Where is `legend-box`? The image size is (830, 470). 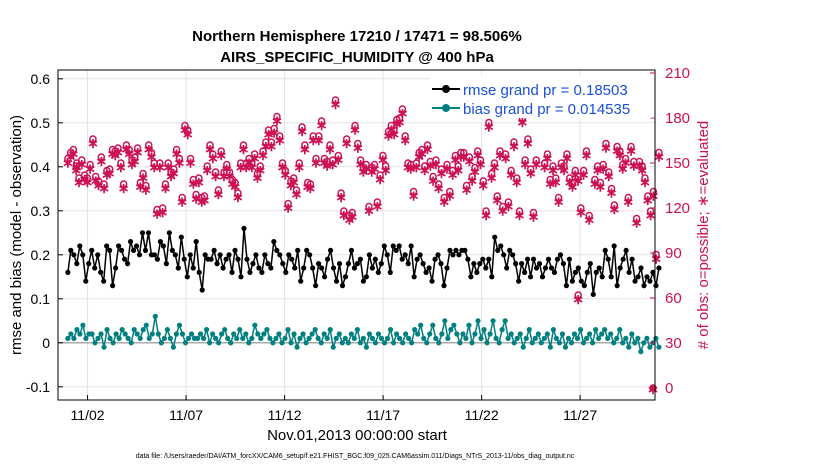
legend-box is located at coordinates (541, 97).